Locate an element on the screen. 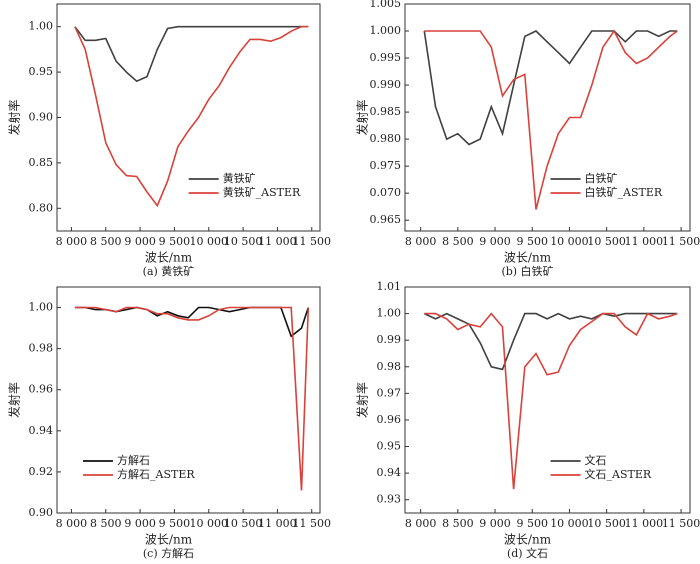 This screenshot has width=700, height=564. panel-caption: (d) 文石 is located at coordinates (527, 553).